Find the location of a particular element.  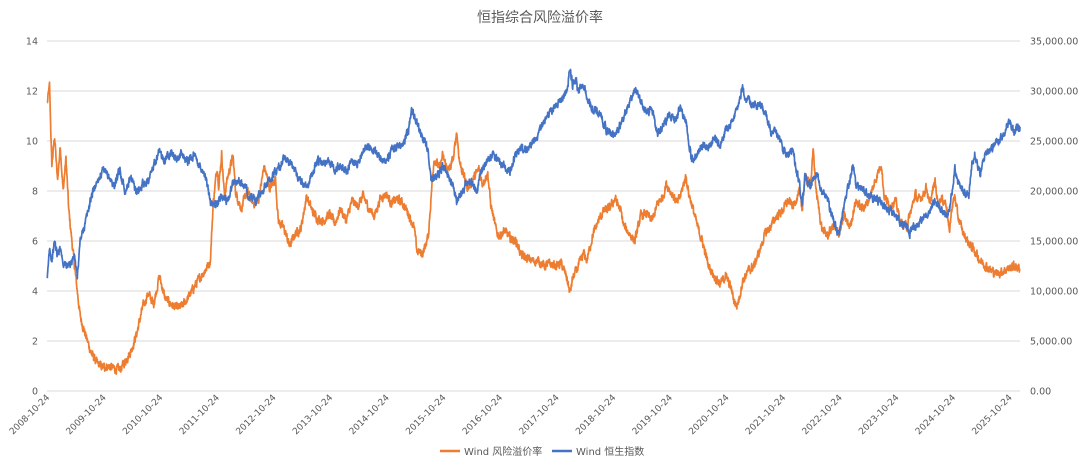

right-tick-label: 35,000.00 is located at coordinates (1054, 42).